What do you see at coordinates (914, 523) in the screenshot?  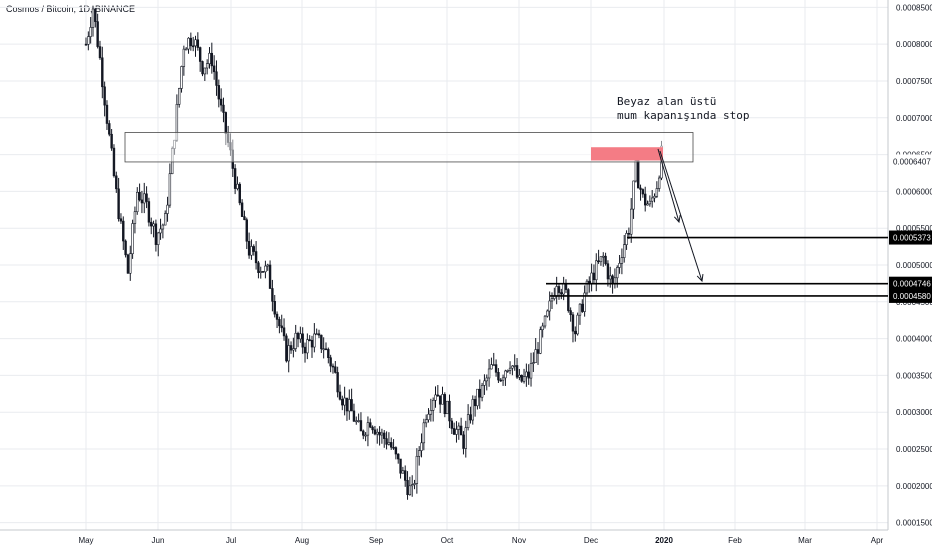 I see `y-tick-label: 0.0001500` at bounding box center [914, 523].